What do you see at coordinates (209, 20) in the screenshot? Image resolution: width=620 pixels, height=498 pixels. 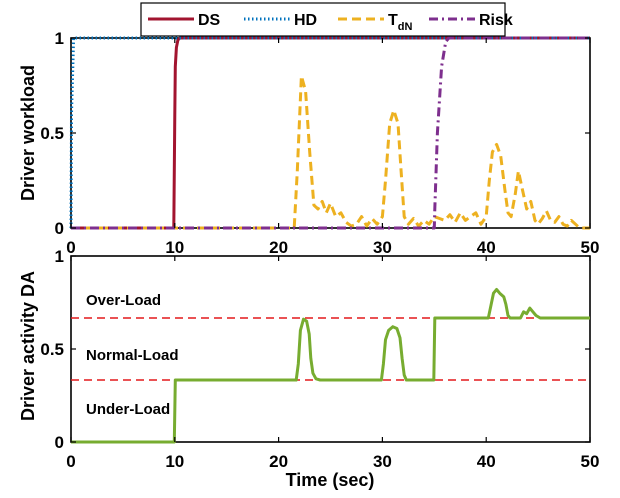 I see `legend-label-ds: DS` at bounding box center [209, 20].